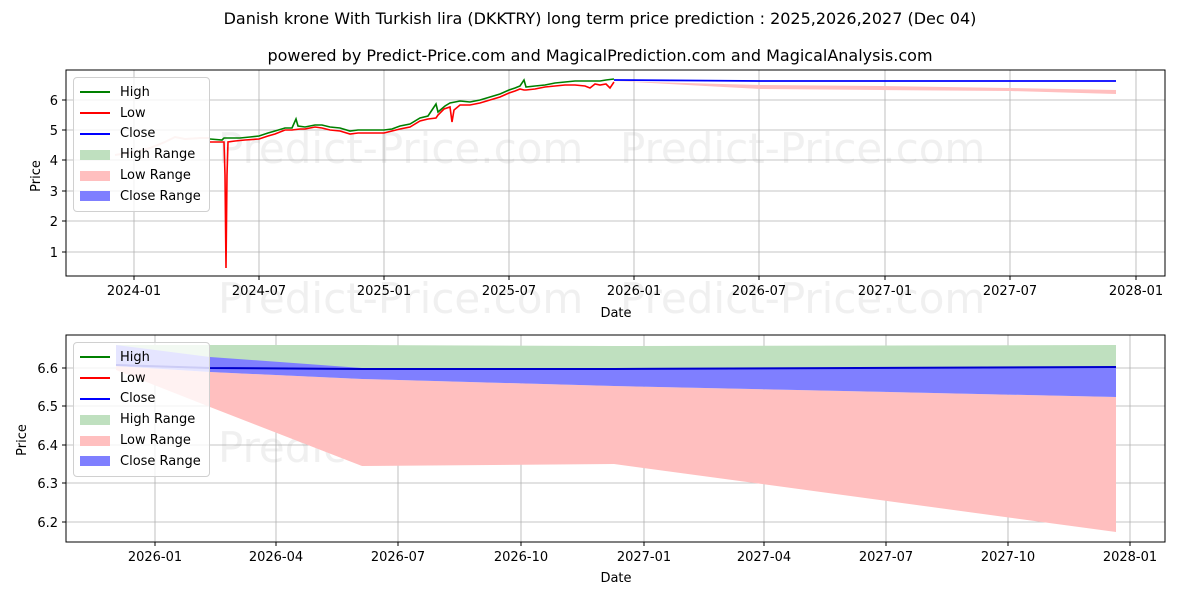 The height and width of the screenshot is (600, 1200). What do you see at coordinates (47, 407) in the screenshot?
I see `svg-text: 6.5` at bounding box center [47, 407].